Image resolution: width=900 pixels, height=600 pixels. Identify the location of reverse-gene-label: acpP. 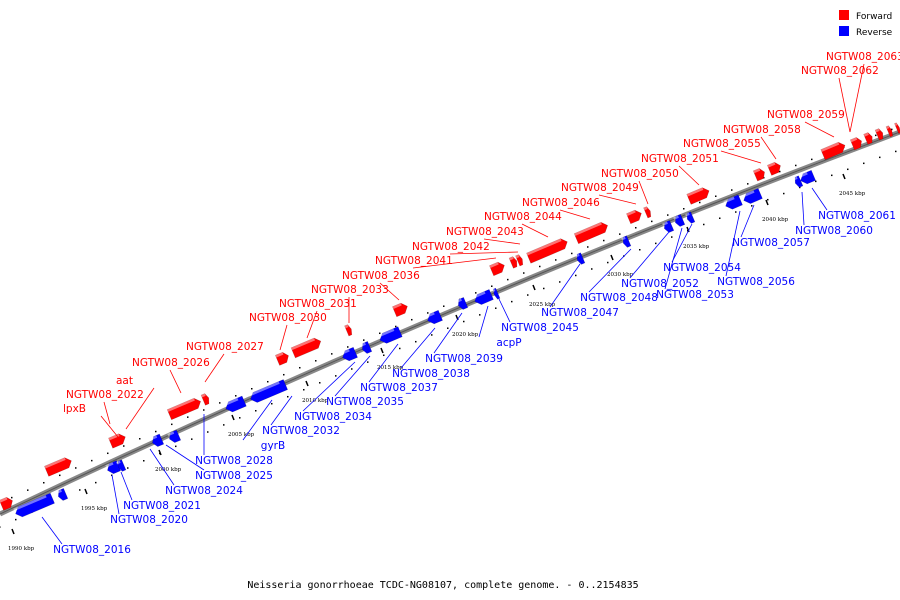
(508, 343).